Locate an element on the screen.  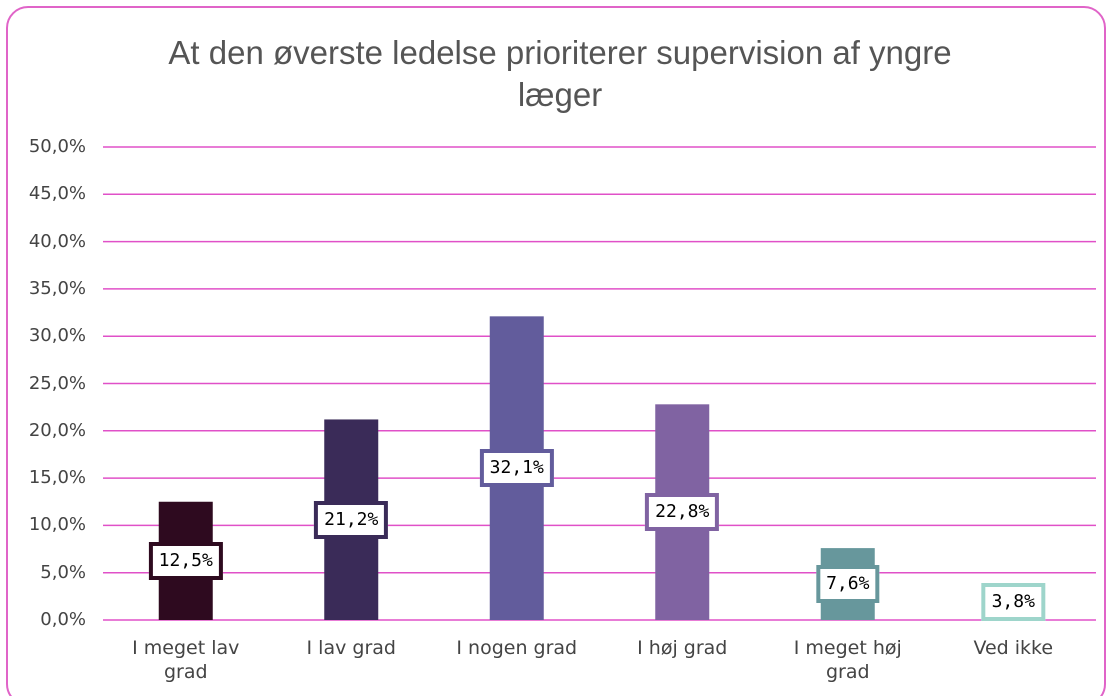
data-label: 32,1% is located at coordinates (516, 468).